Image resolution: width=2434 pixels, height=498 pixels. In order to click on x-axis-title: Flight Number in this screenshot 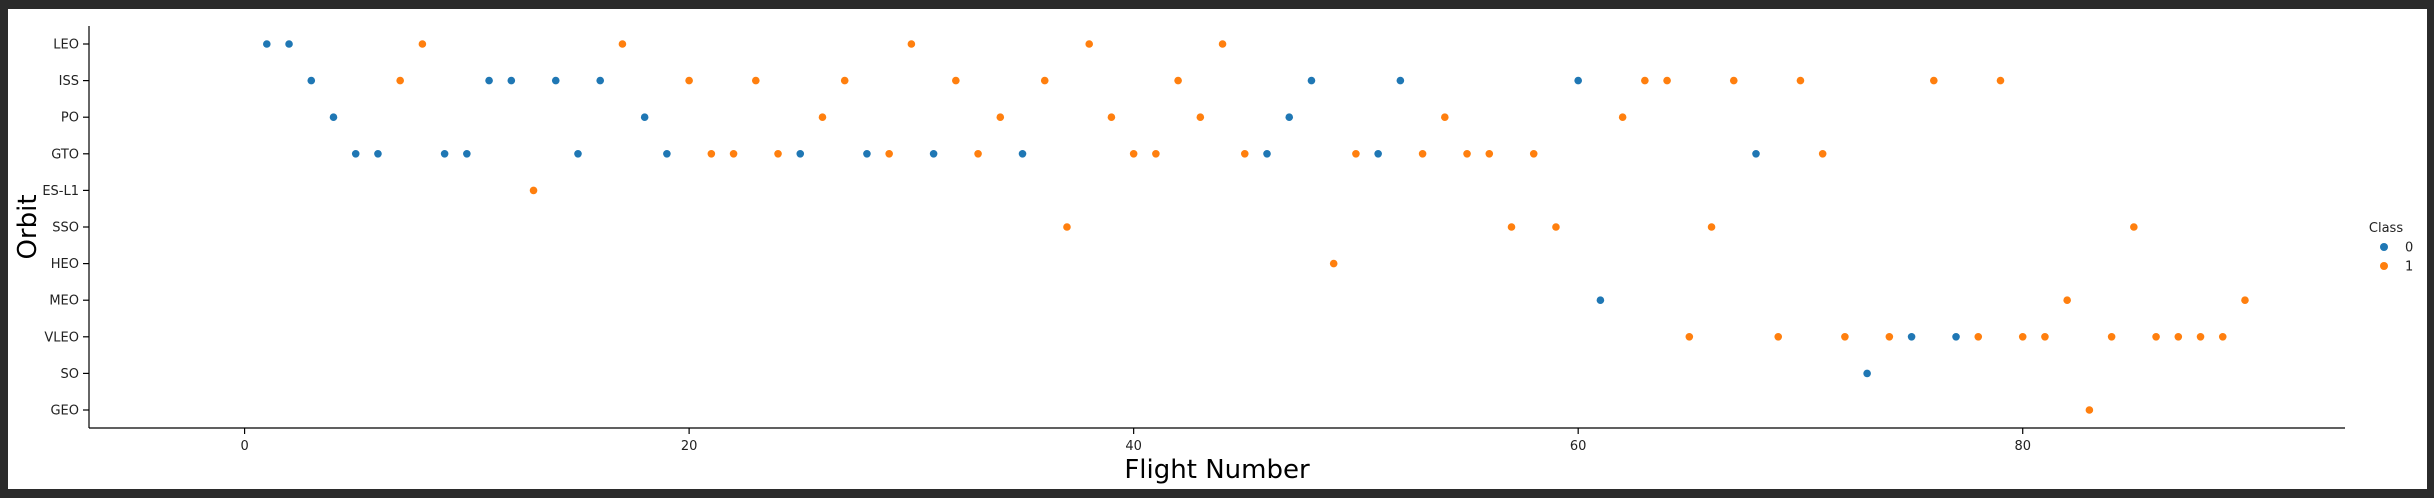, I will do `click(1217, 470)`.